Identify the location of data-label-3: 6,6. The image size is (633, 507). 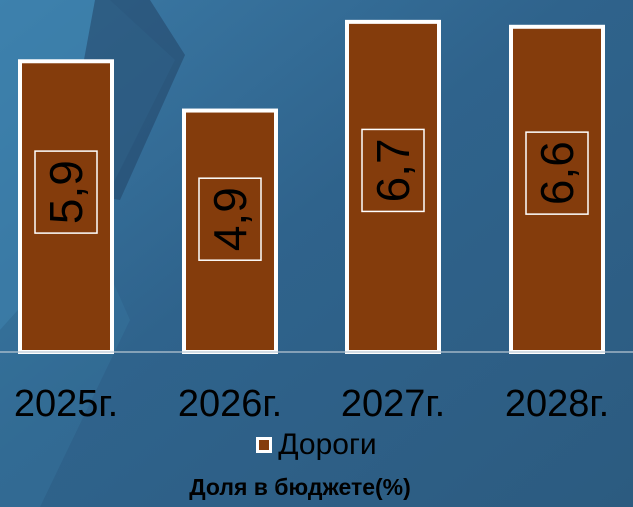
(557, 173).